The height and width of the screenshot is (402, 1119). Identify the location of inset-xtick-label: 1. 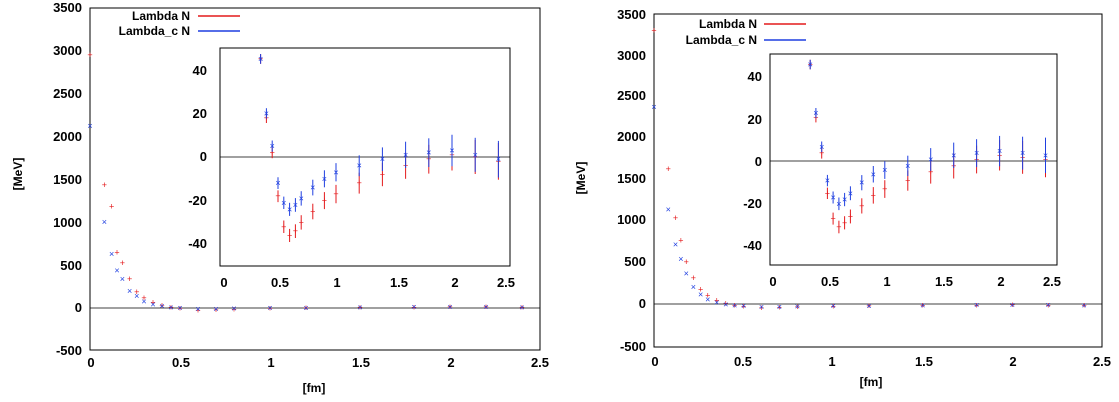
(336, 282).